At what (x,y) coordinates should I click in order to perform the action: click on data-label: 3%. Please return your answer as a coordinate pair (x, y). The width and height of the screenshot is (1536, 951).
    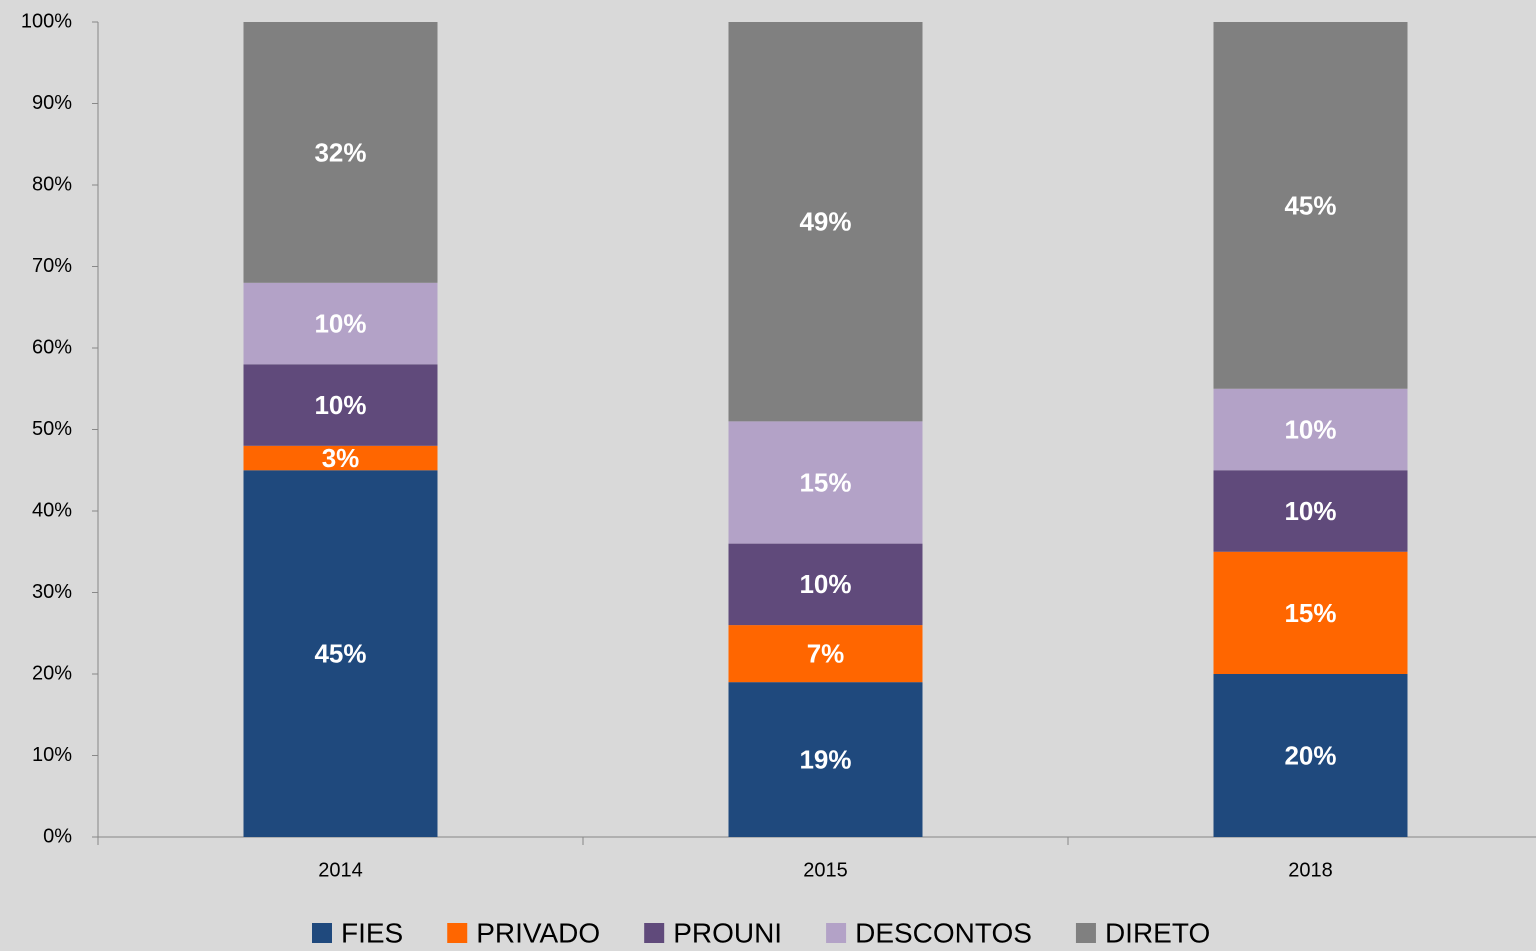
    Looking at the image, I should click on (341, 458).